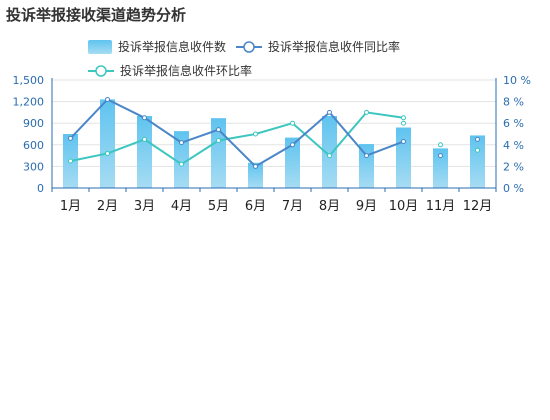 The image size is (550, 420). Describe the element at coordinates (249, 46) in the screenshot. I see `legend-yoy-swatch` at that location.